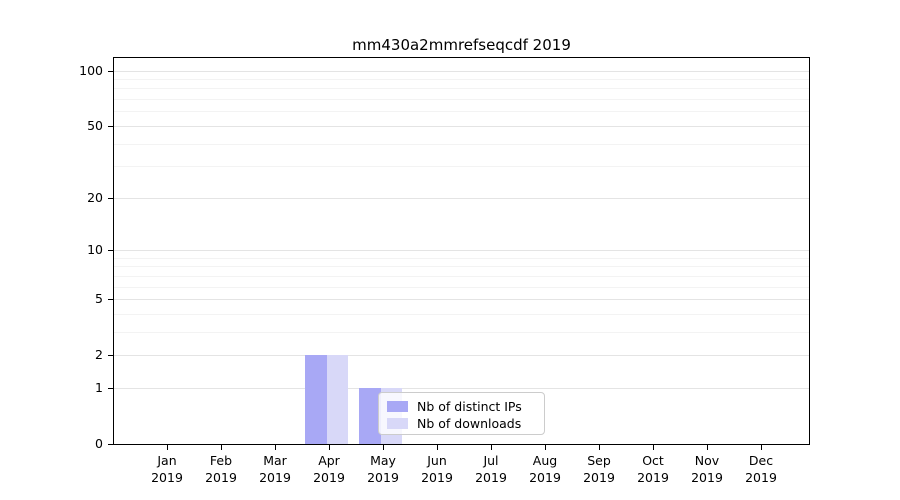 The image size is (900, 500). Describe the element at coordinates (599, 469) in the screenshot. I see `x-tick-label: Sep 2019` at that location.